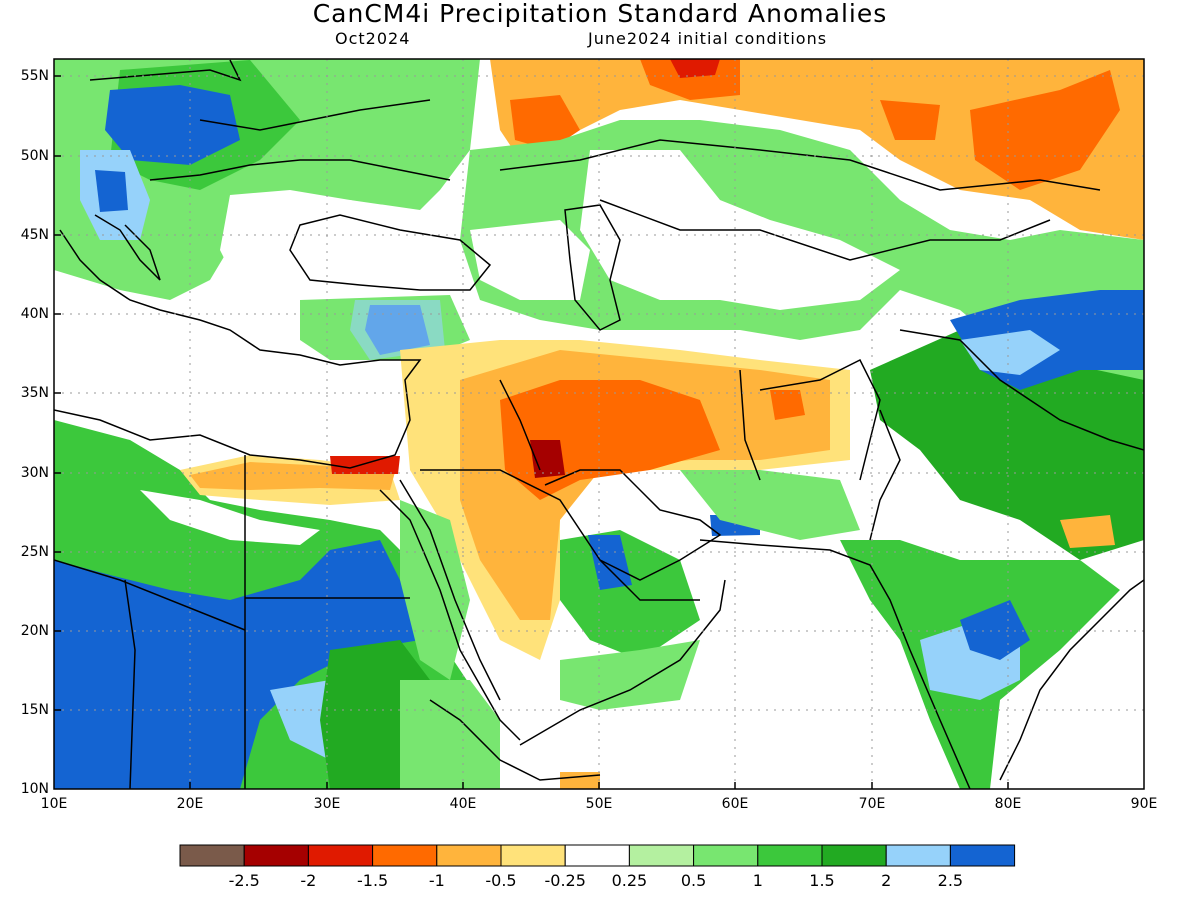 This screenshot has width=1200, height=900. I want to click on colorbar-tick-label: -0.5, so click(501, 880).